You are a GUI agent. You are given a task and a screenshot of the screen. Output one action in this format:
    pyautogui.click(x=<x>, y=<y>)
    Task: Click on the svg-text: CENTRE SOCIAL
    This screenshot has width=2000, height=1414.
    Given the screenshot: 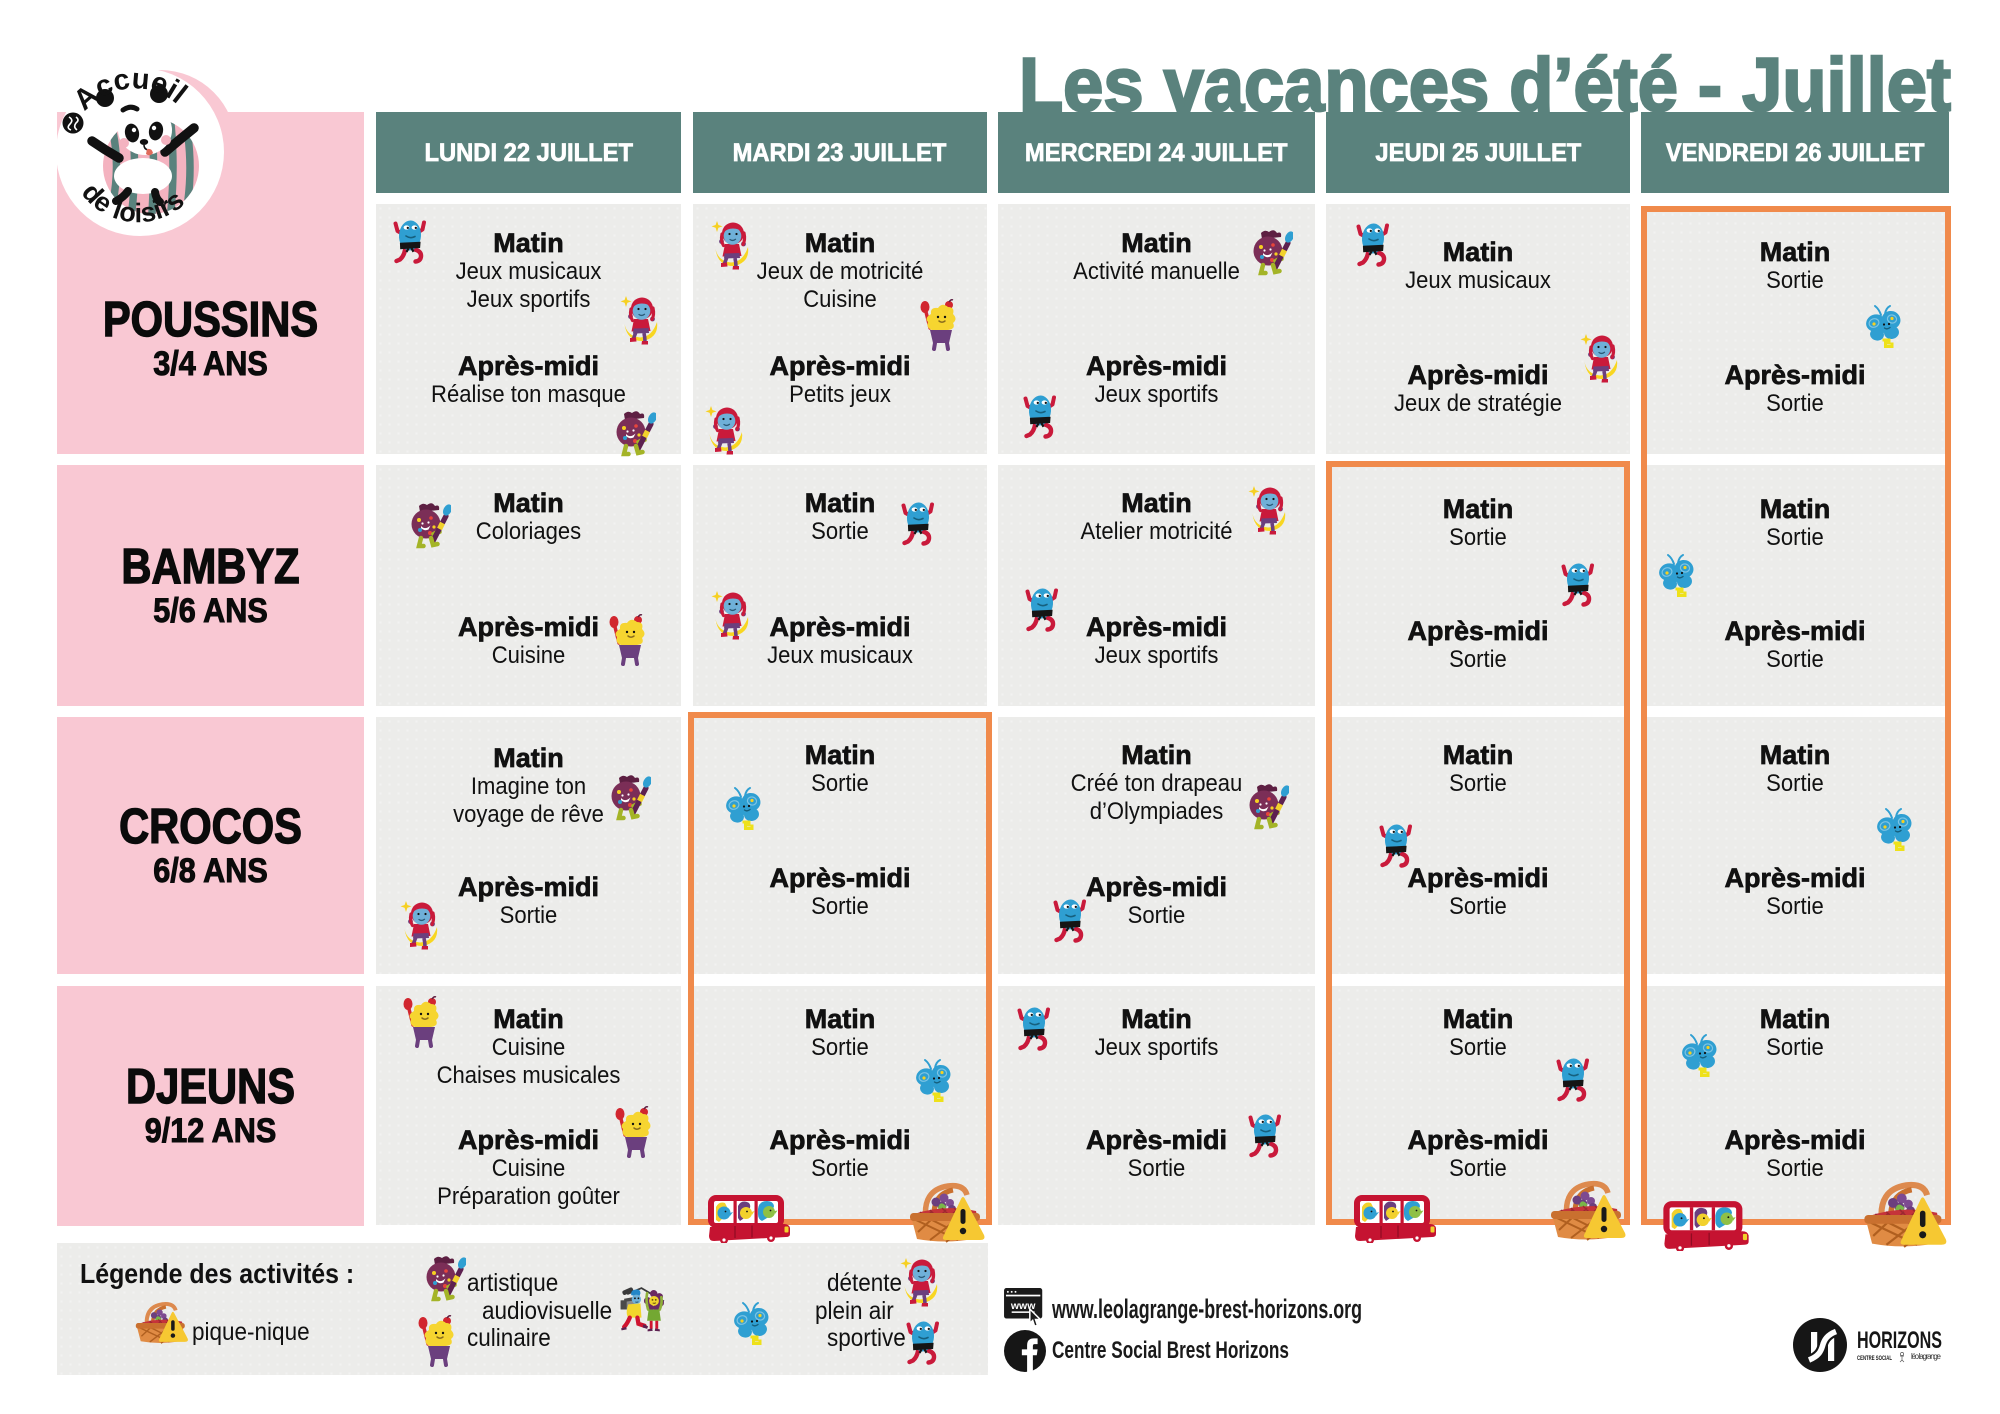 What is the action you would take?
    pyautogui.click(x=1874, y=1358)
    